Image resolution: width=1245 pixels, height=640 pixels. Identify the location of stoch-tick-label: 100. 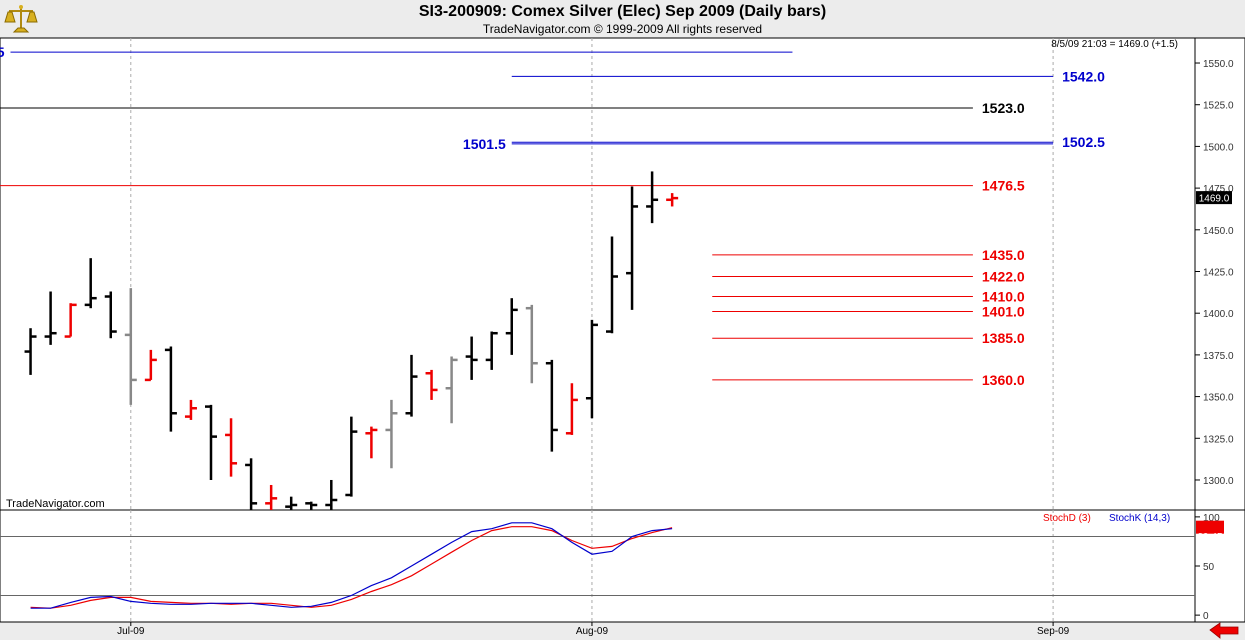
(1211, 518).